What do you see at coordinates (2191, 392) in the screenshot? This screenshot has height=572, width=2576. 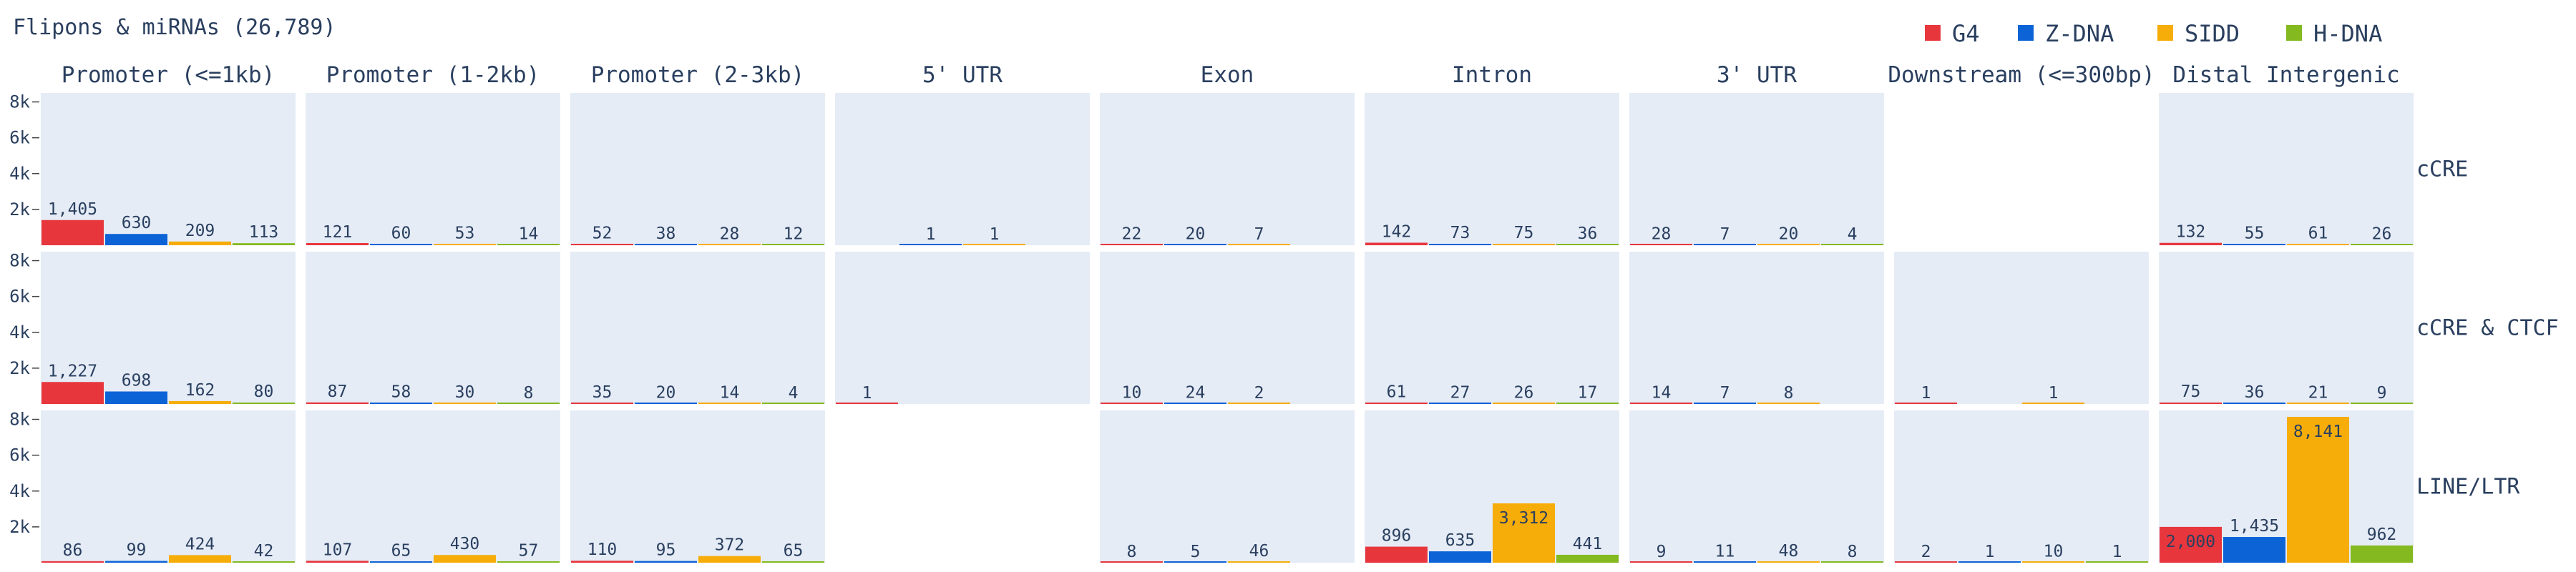 I see `data-label: 75` at bounding box center [2191, 392].